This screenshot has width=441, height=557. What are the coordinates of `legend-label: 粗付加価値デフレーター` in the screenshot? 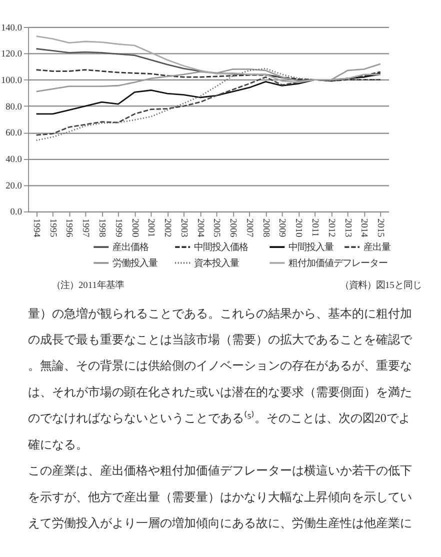 It's located at (338, 263).